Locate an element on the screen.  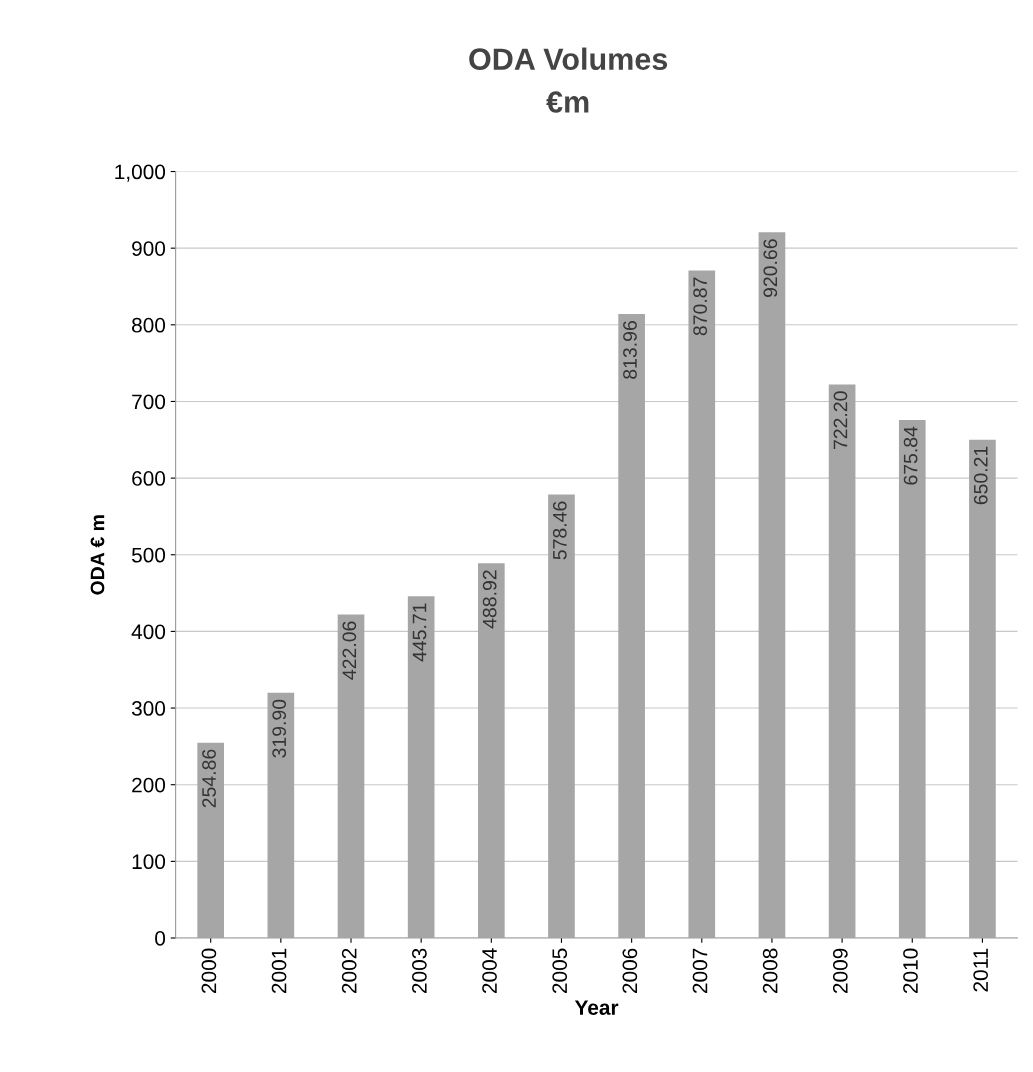
data-label: 870.87 is located at coordinates (700, 306).